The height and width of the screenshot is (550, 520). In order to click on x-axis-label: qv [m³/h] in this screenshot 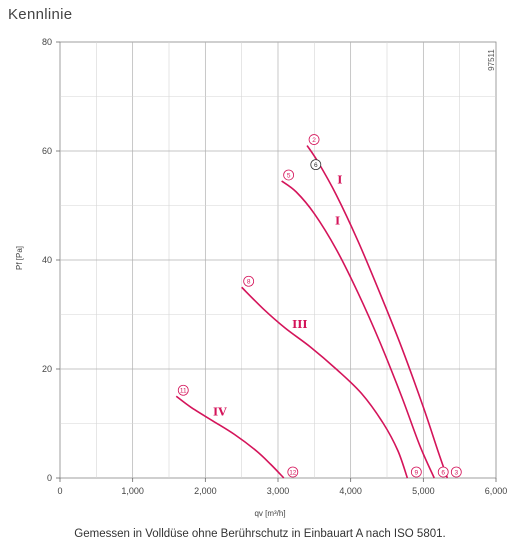, I will do `click(269, 513)`.